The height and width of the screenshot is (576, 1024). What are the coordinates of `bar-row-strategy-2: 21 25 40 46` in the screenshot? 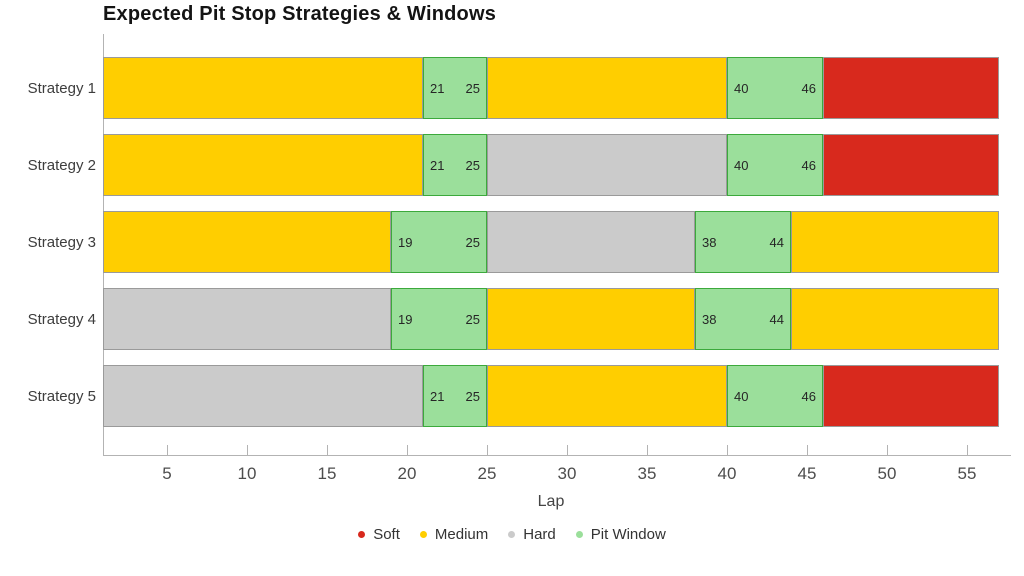 It's located at (551, 165).